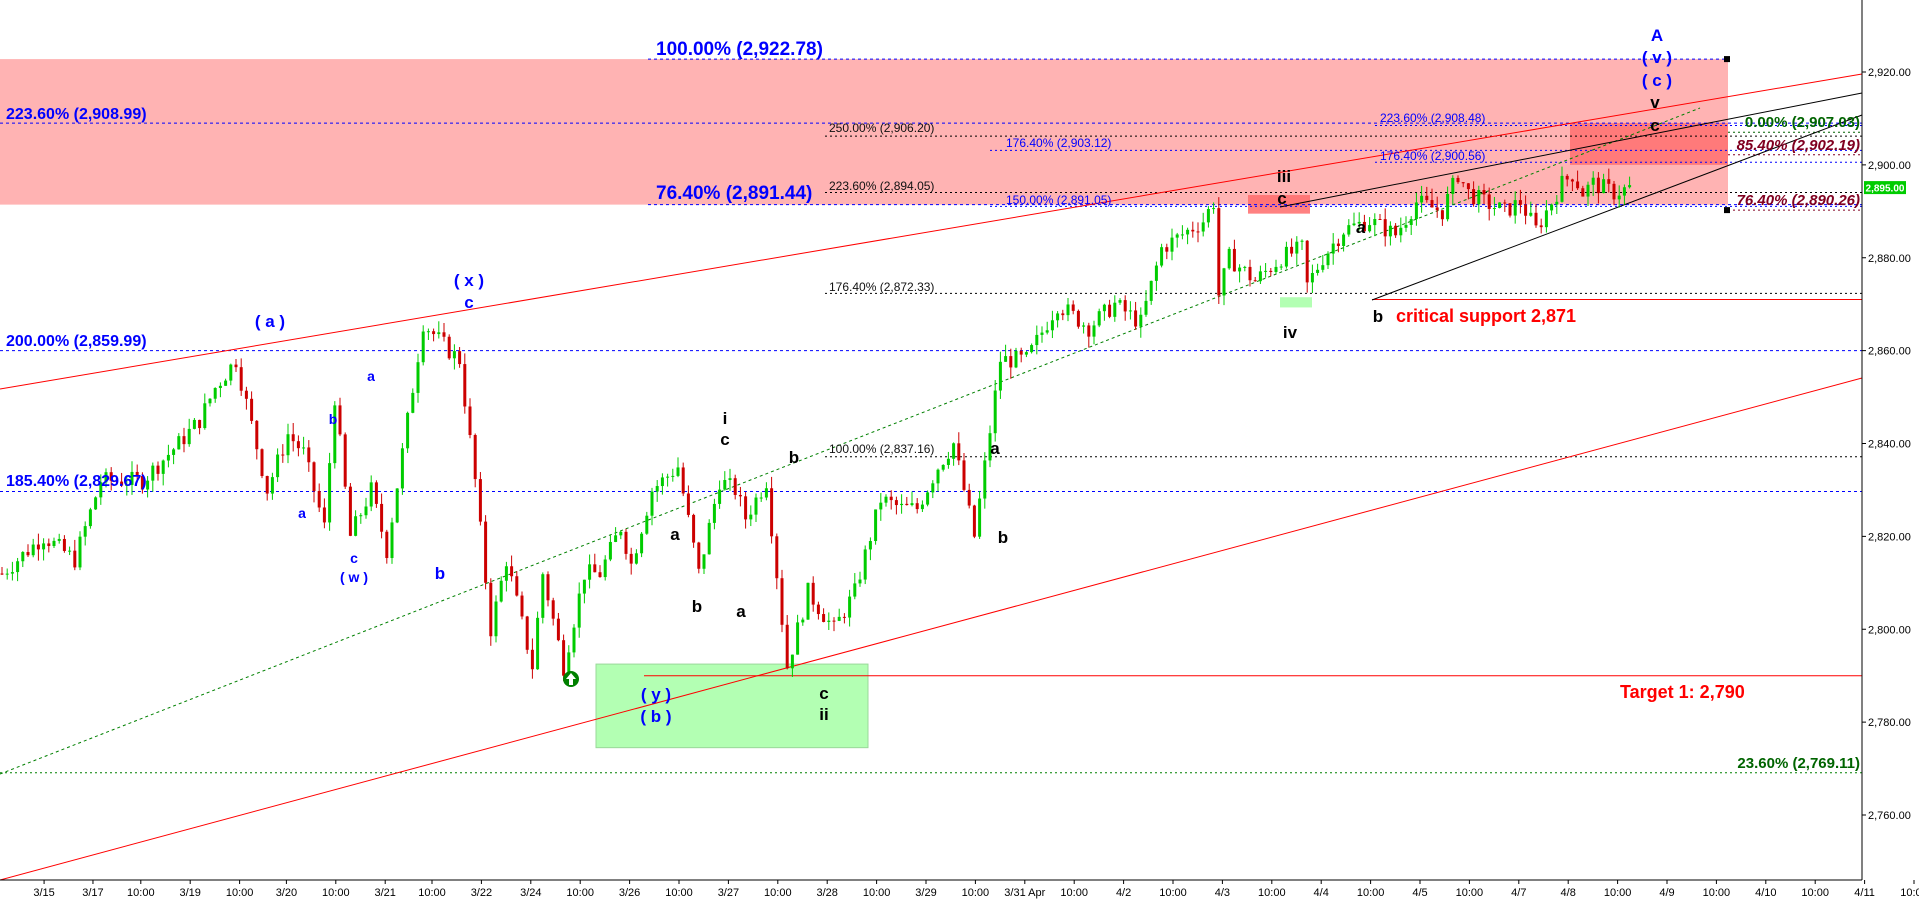  I want to click on x-tick-label-28: 4/5, so click(1419, 893).